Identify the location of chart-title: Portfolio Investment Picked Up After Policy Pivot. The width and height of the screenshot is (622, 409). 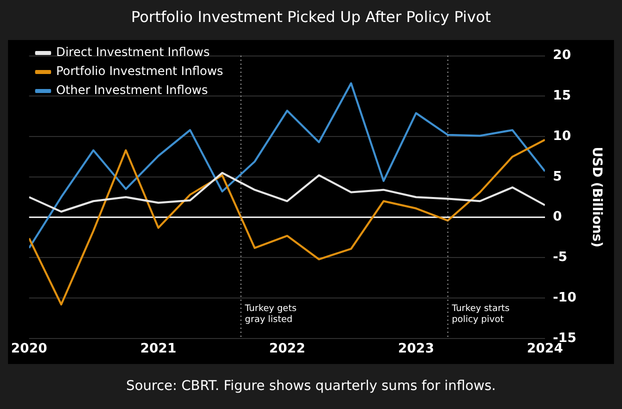
(311, 17).